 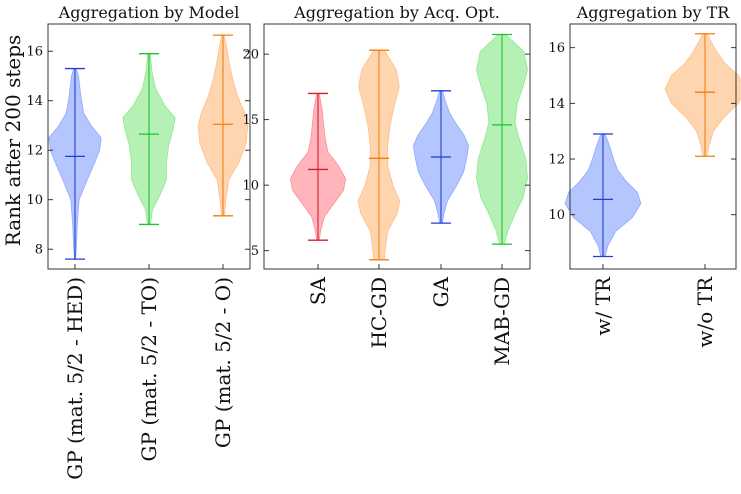 I want to click on x-category-label: MAB-GD, so click(x=502, y=321).